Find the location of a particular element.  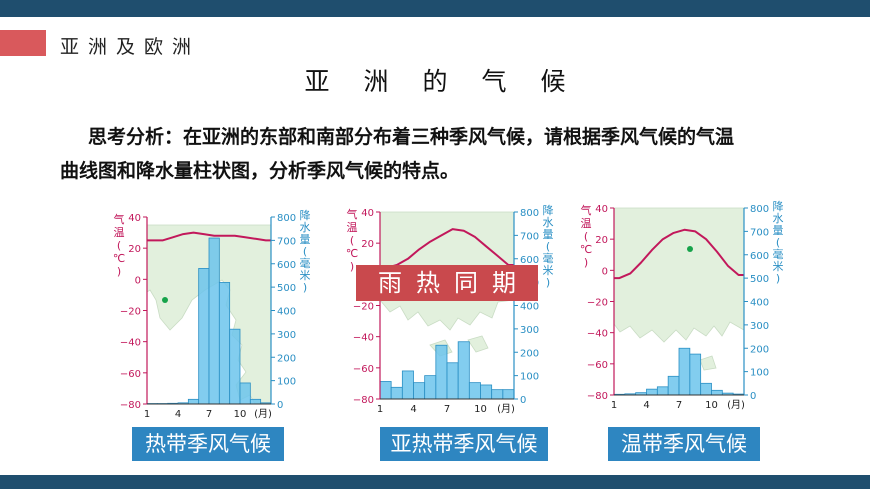

caption-subtropical-monsoon: 亚热带季风气候 is located at coordinates (464, 444).